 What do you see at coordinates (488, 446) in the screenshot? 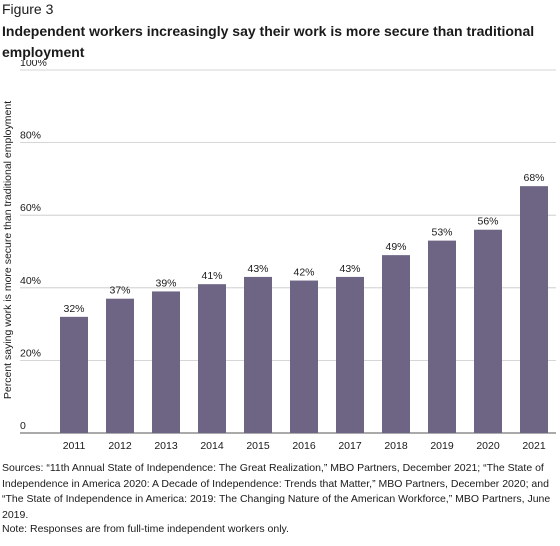
I see `x-tick-label: 2020` at bounding box center [488, 446].